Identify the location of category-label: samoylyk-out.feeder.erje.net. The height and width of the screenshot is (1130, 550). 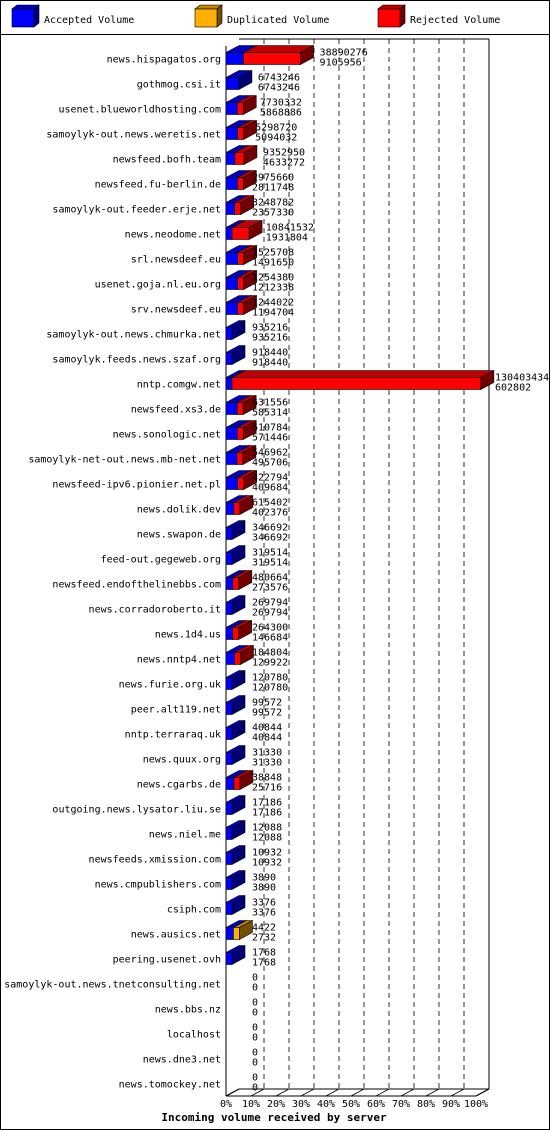
(136, 210).